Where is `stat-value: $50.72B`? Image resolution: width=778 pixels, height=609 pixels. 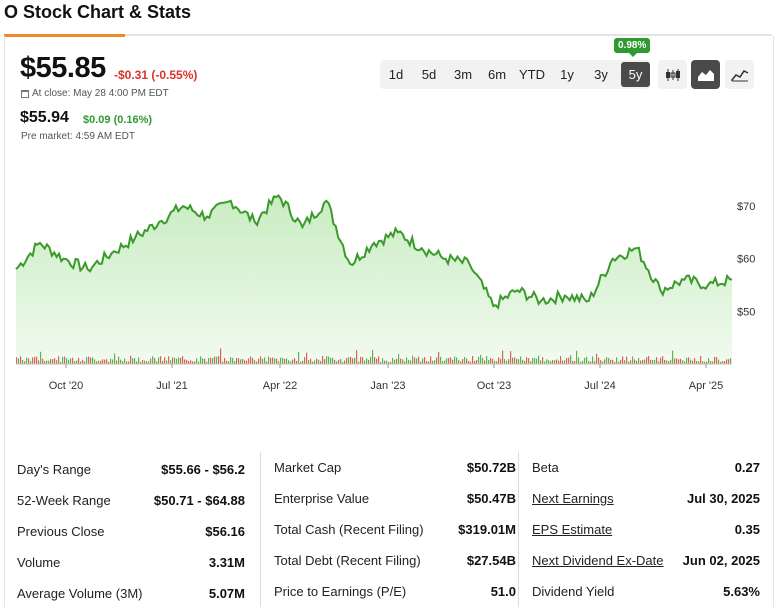 stat-value: $50.72B is located at coordinates (491, 467).